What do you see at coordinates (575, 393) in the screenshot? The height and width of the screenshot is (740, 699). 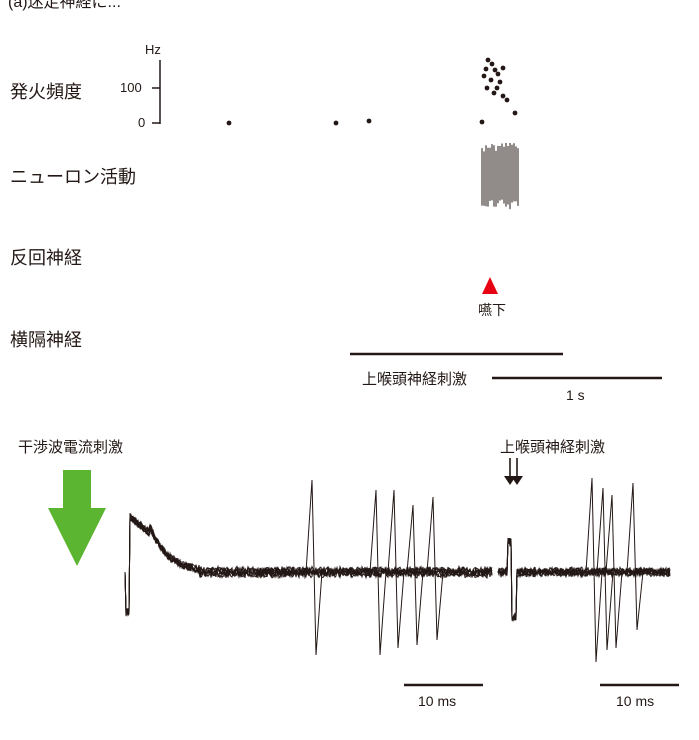 I see `scale-label-1s: 1 s` at bounding box center [575, 393].